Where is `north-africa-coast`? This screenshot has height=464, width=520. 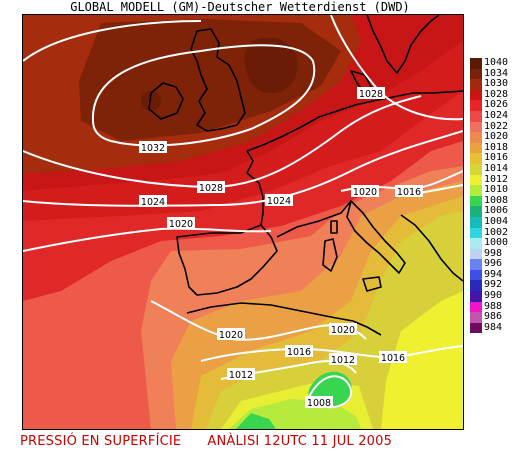 north-africa-coast is located at coordinates (284, 319).